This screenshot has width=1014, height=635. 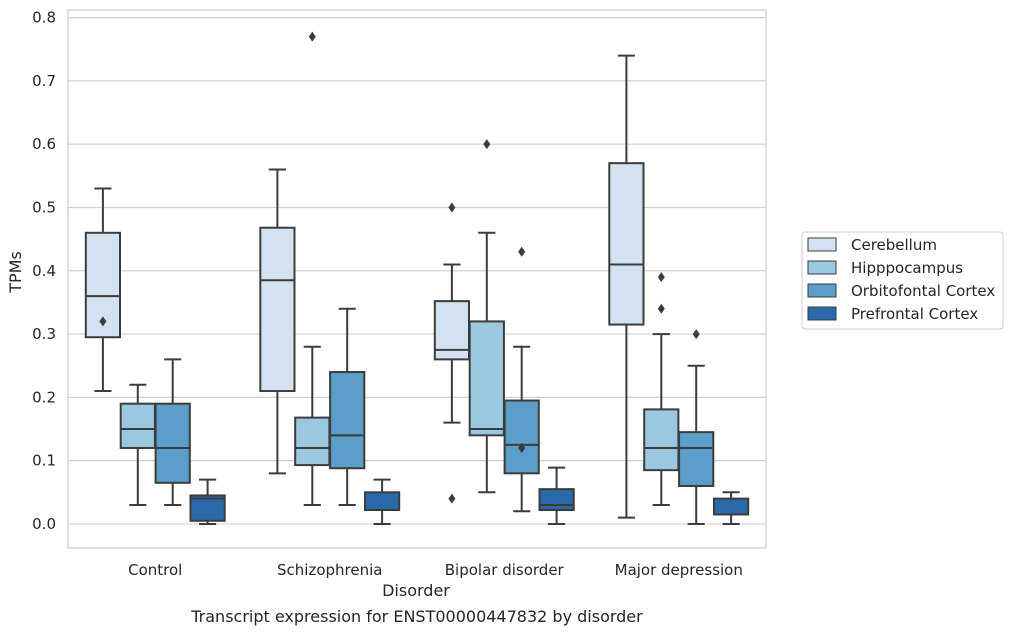 I want to click on legend-label: Orbitofontal Cortex, so click(x=923, y=291).